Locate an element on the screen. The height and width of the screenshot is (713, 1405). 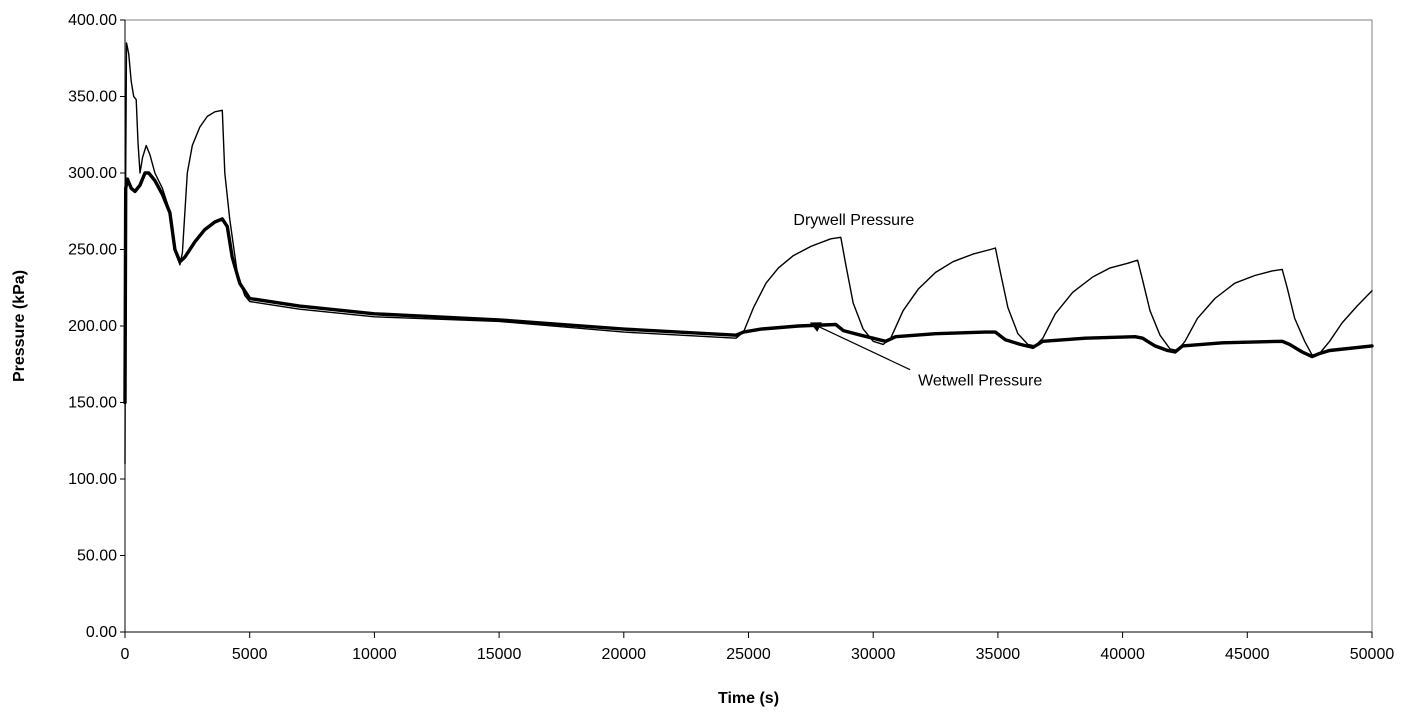
annotations: Drywell Pressure Wetwell Pressure is located at coordinates (917, 301).